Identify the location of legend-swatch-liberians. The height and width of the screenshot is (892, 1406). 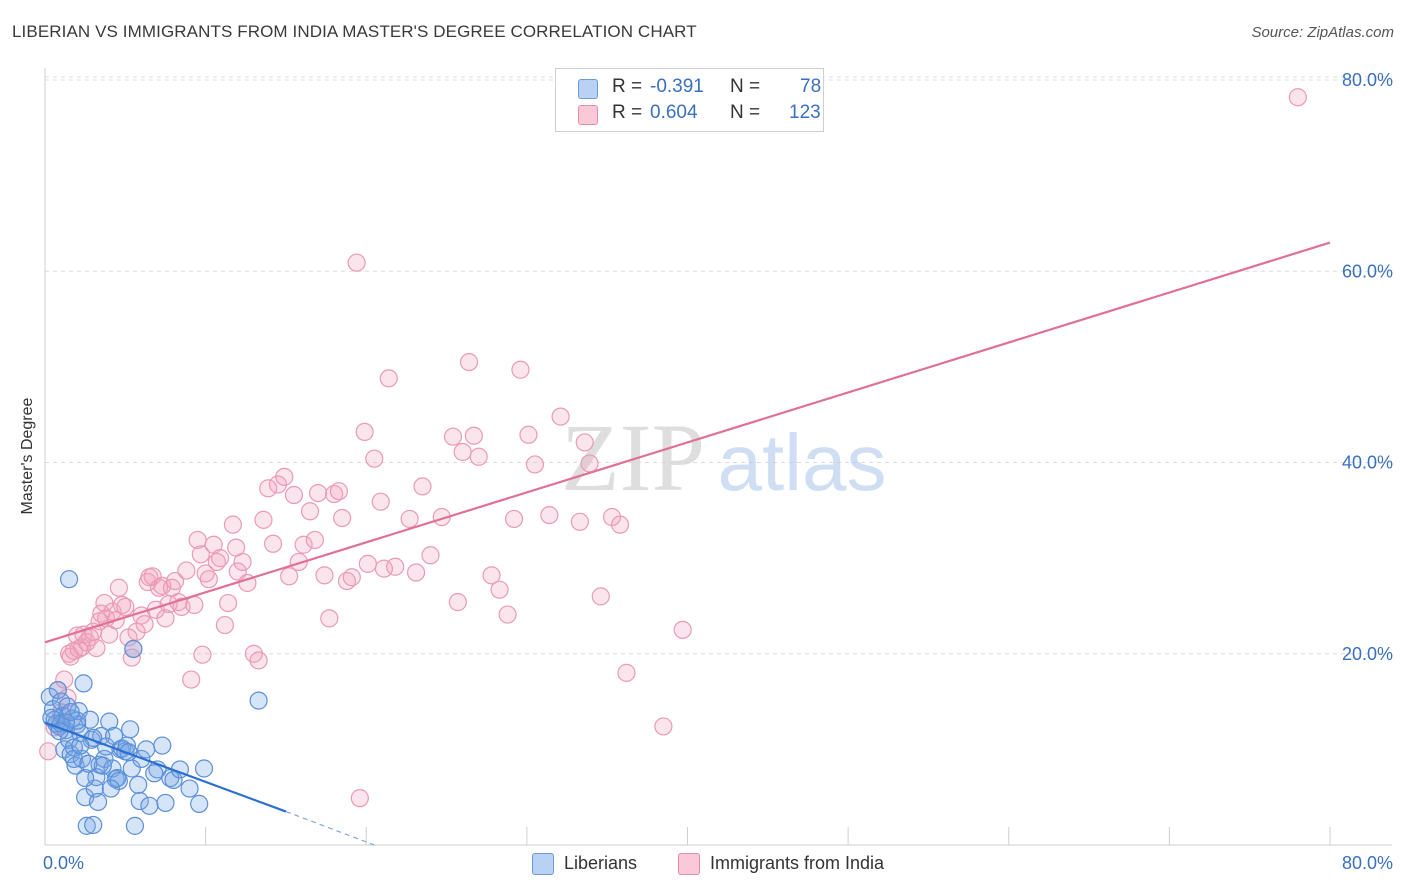
(588, 89).